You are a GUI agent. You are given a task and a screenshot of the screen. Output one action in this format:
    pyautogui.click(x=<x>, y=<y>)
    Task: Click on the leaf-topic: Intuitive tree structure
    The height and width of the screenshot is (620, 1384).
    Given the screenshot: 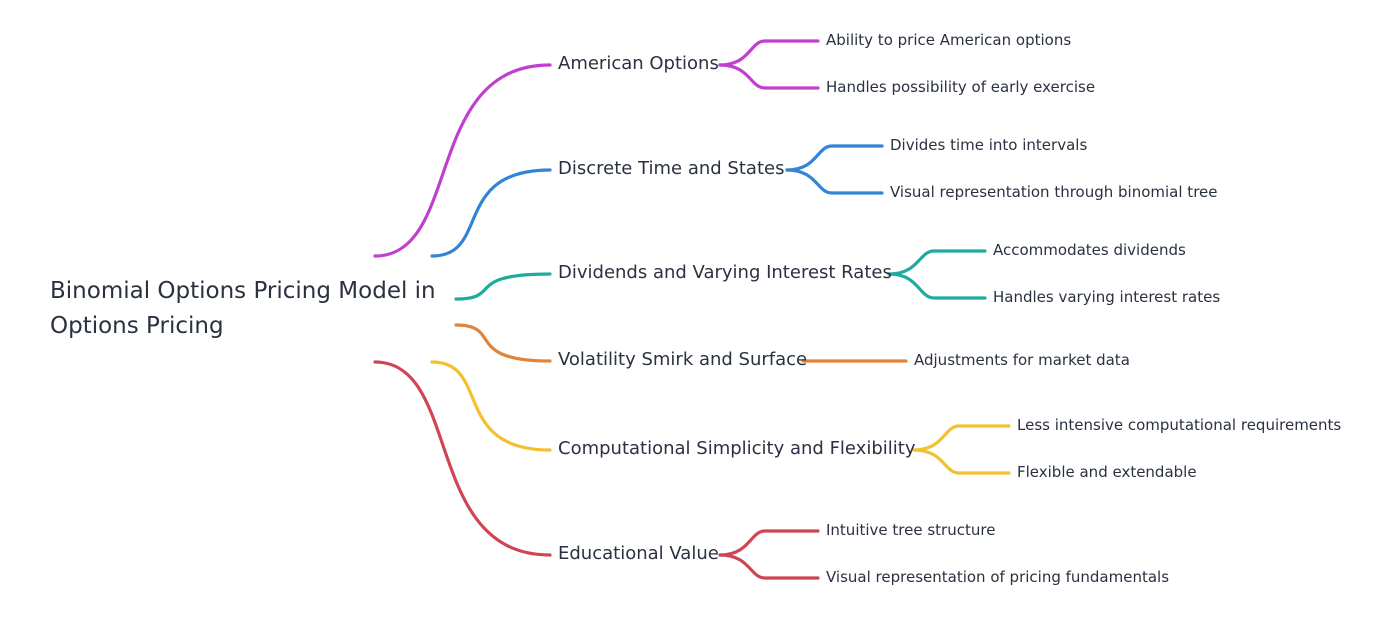 What is the action you would take?
    pyautogui.click(x=911, y=530)
    